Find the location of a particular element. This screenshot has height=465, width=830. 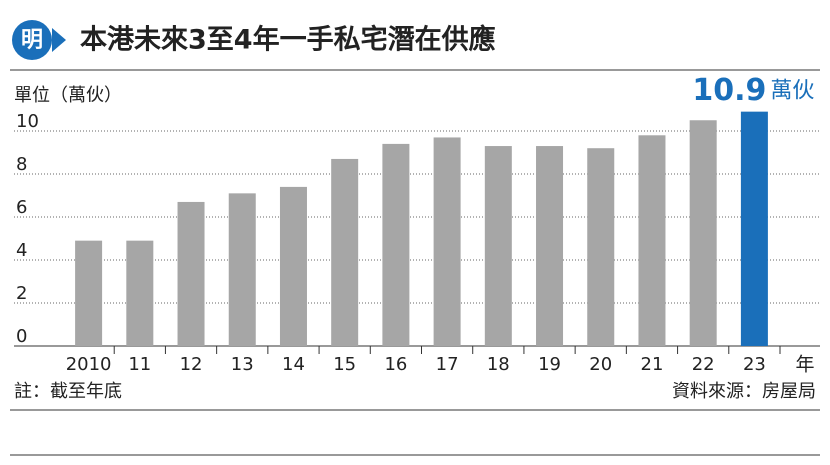

x-tick-label: 2010 is located at coordinates (89, 364).